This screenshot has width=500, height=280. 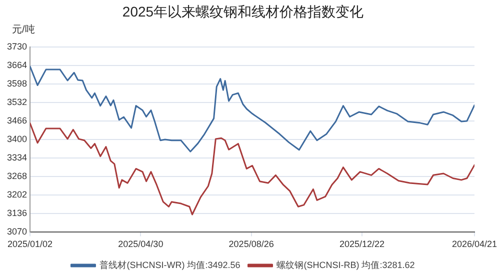 What do you see at coordinates (361, 244) in the screenshot?
I see `x-tick-label: 2025/12/22` at bounding box center [361, 244].